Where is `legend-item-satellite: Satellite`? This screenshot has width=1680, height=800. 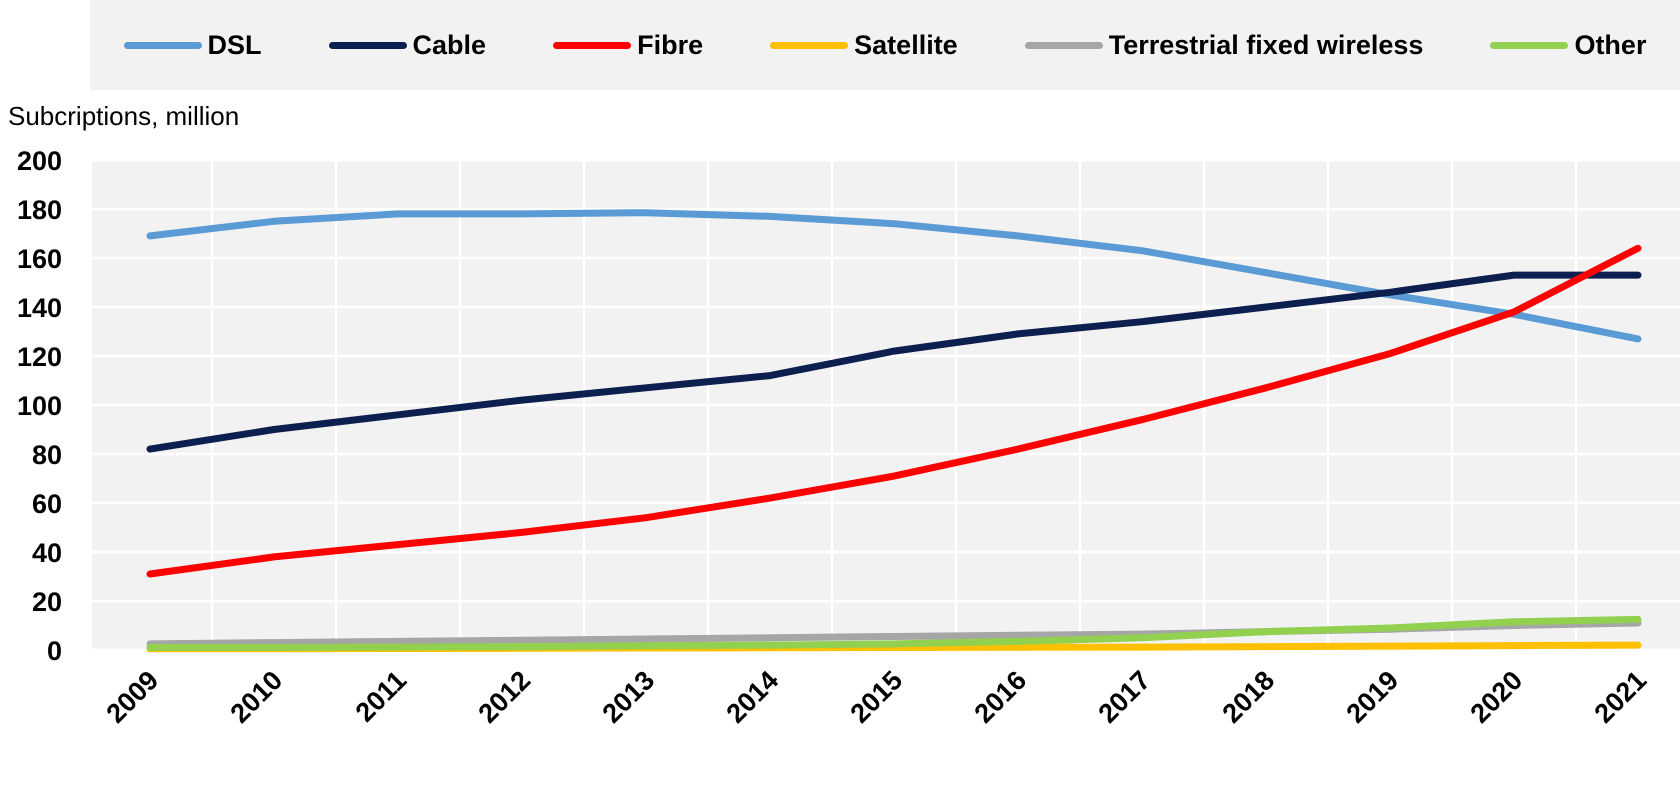
legend-item-satellite: Satellite is located at coordinates (864, 45).